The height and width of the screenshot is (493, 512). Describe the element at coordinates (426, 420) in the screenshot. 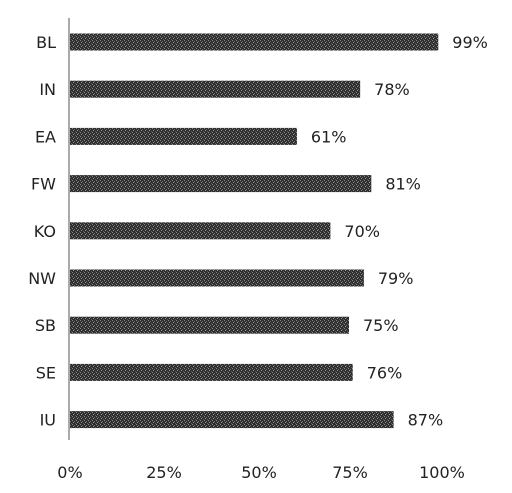

I see `data-label: 87%` at that location.